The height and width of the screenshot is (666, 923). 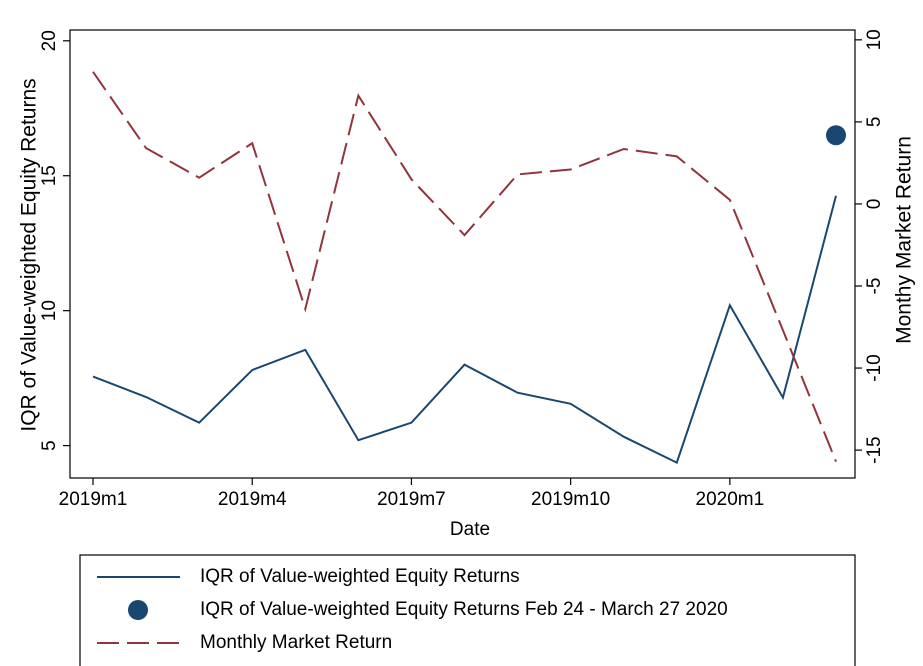 I want to click on legend-label: IQR of Value-weighted Equity Returns, so click(x=360, y=576).